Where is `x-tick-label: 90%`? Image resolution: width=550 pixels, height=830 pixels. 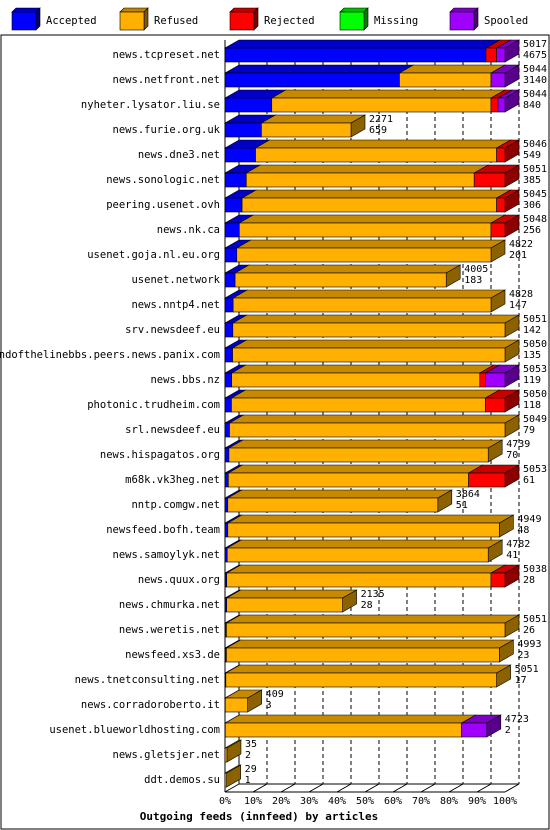
x-tick-label: 90% is located at coordinates (477, 801).